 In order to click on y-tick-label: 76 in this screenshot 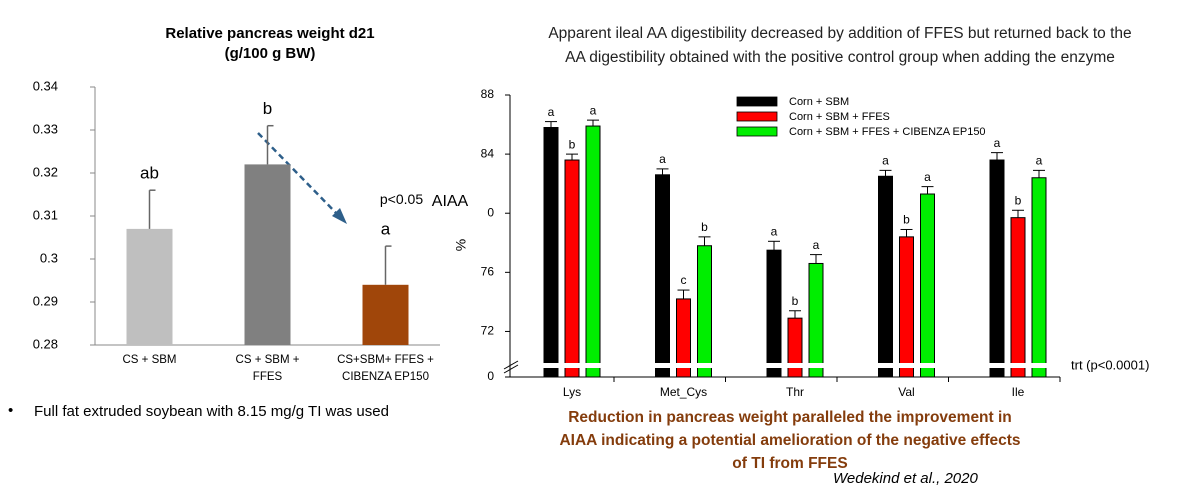, I will do `click(488, 272)`.